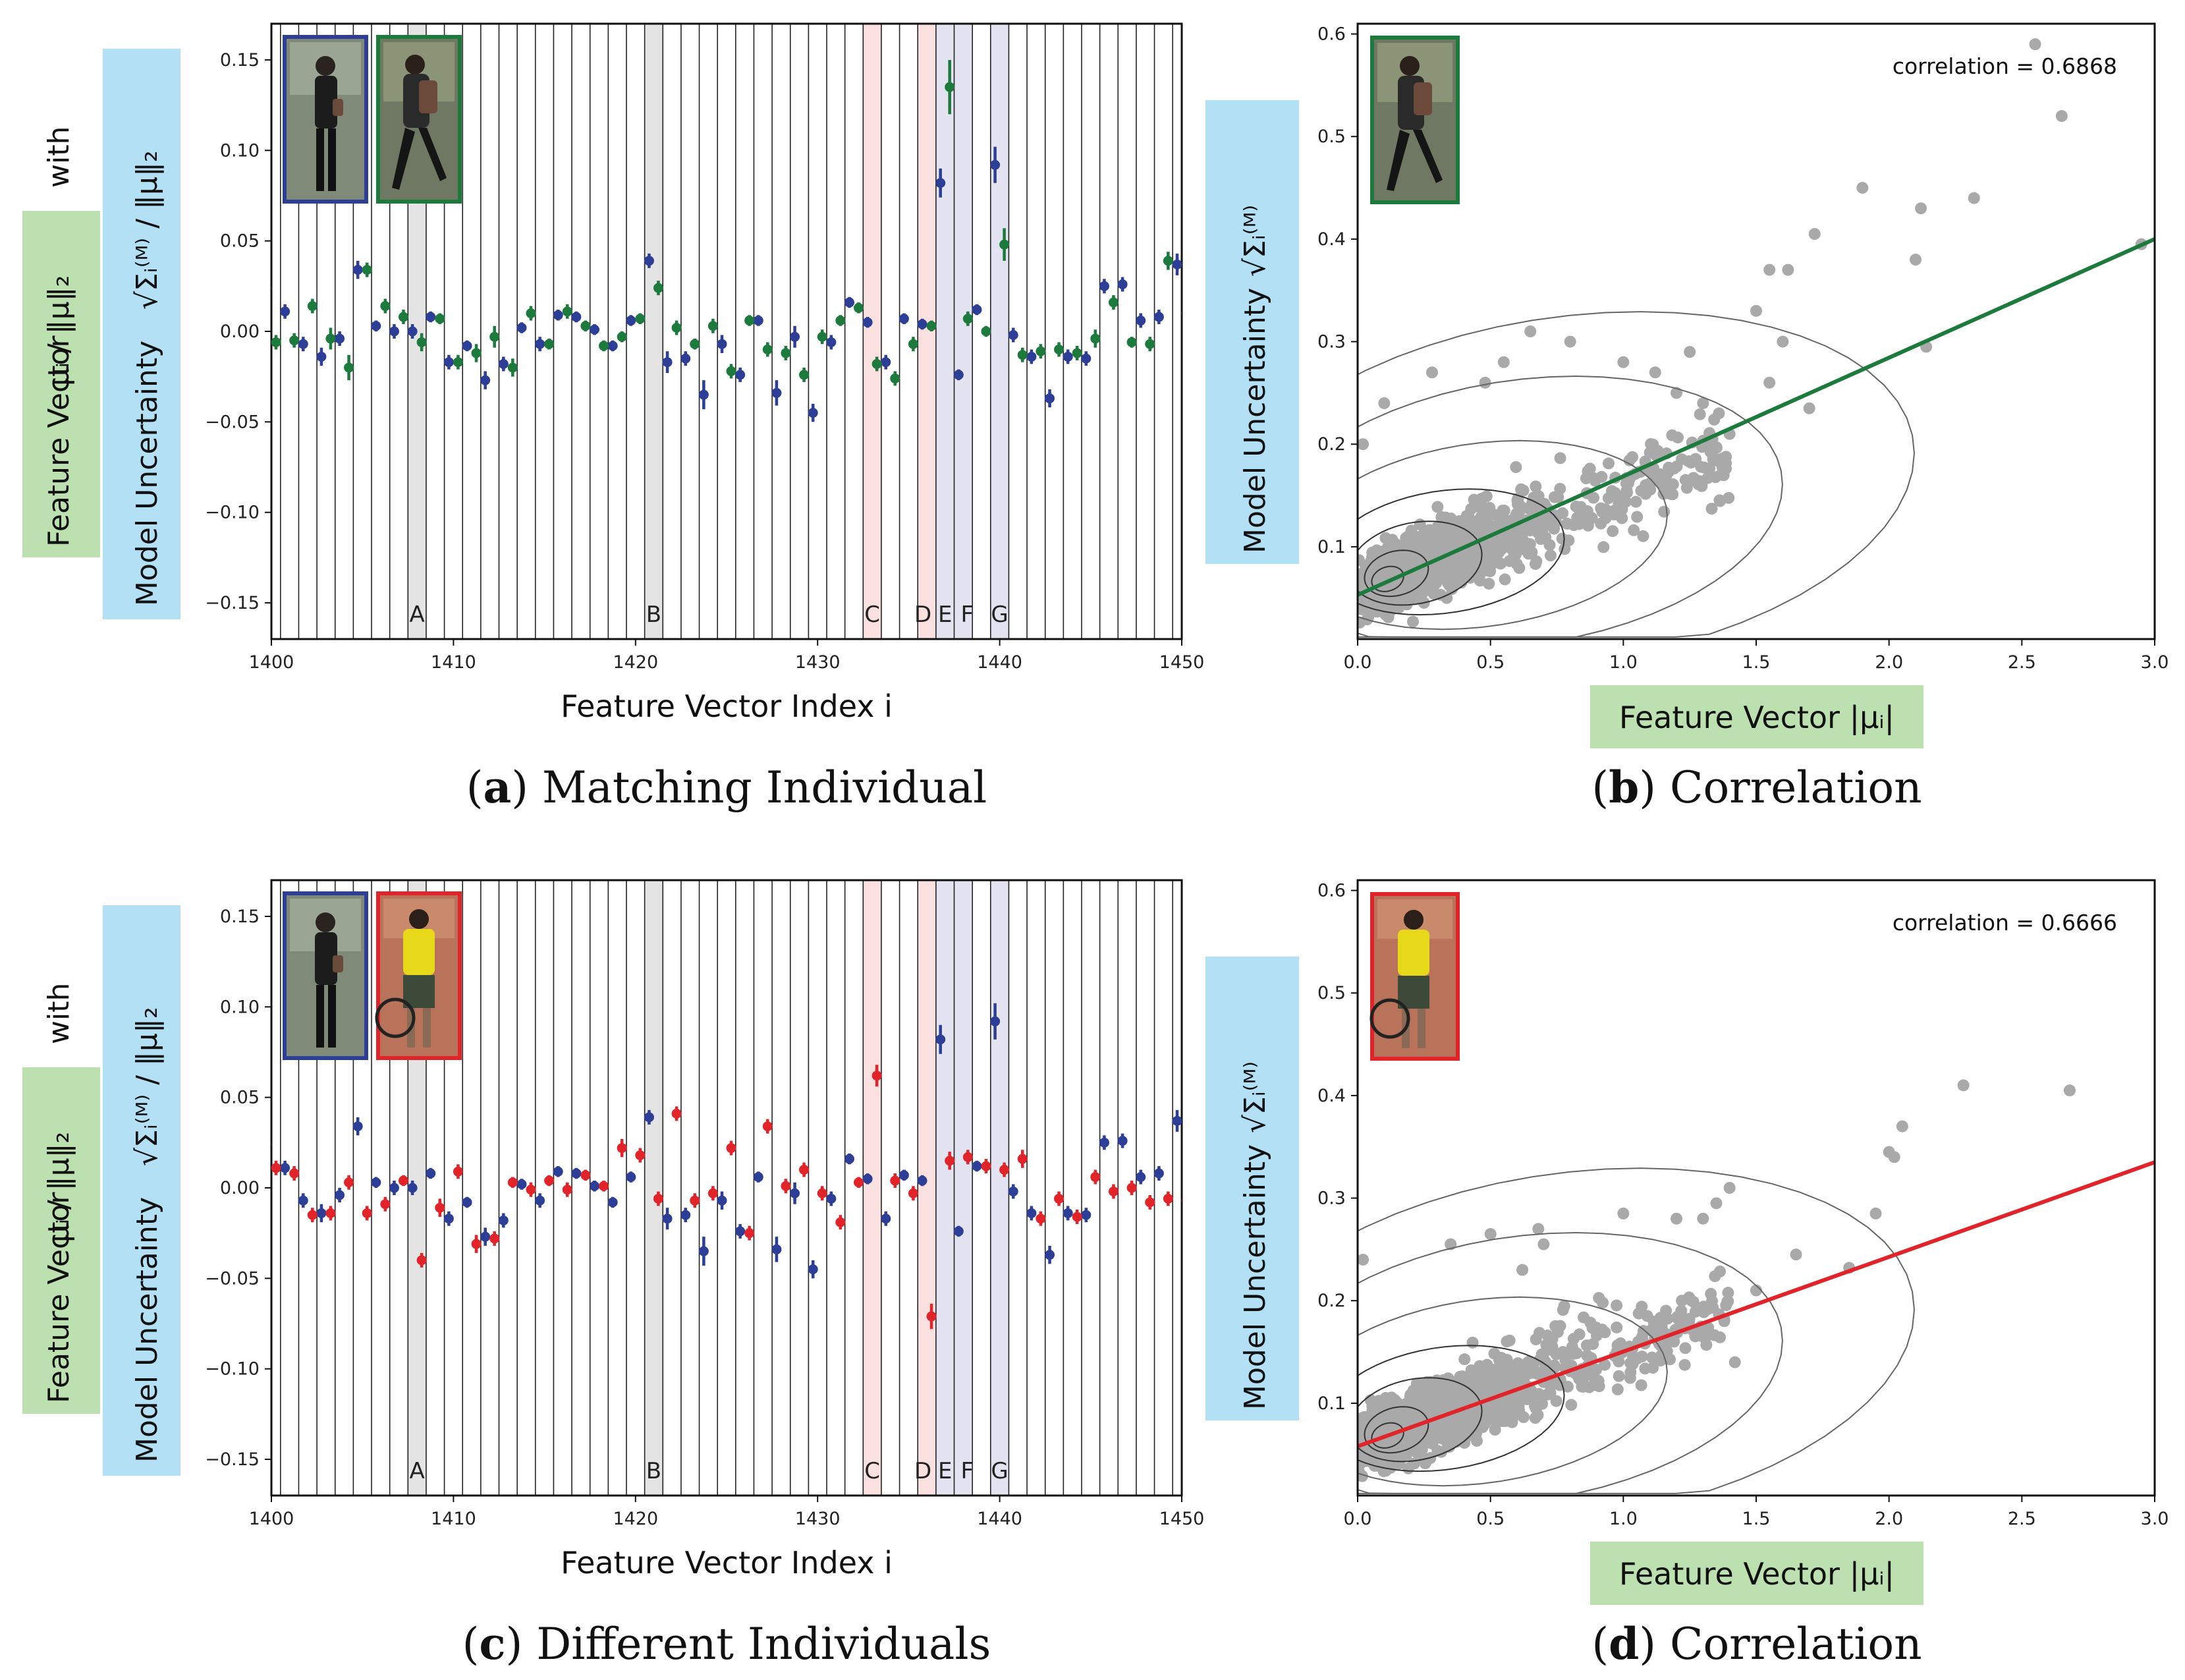 The image size is (2185, 1680). I want to click on y-tick-label: 0.00, so click(240, 332).